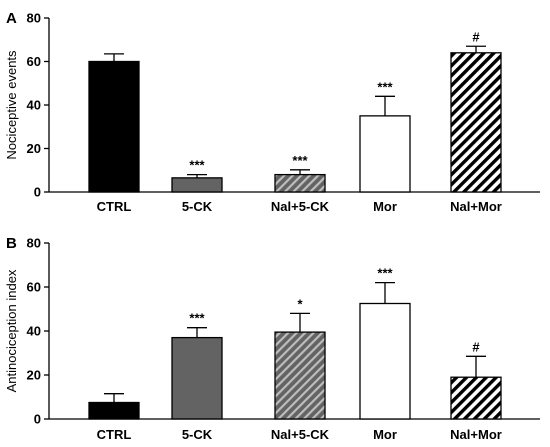  Describe the element at coordinates (11, 330) in the screenshot. I see `y-axis-label: Antinociception index` at that location.